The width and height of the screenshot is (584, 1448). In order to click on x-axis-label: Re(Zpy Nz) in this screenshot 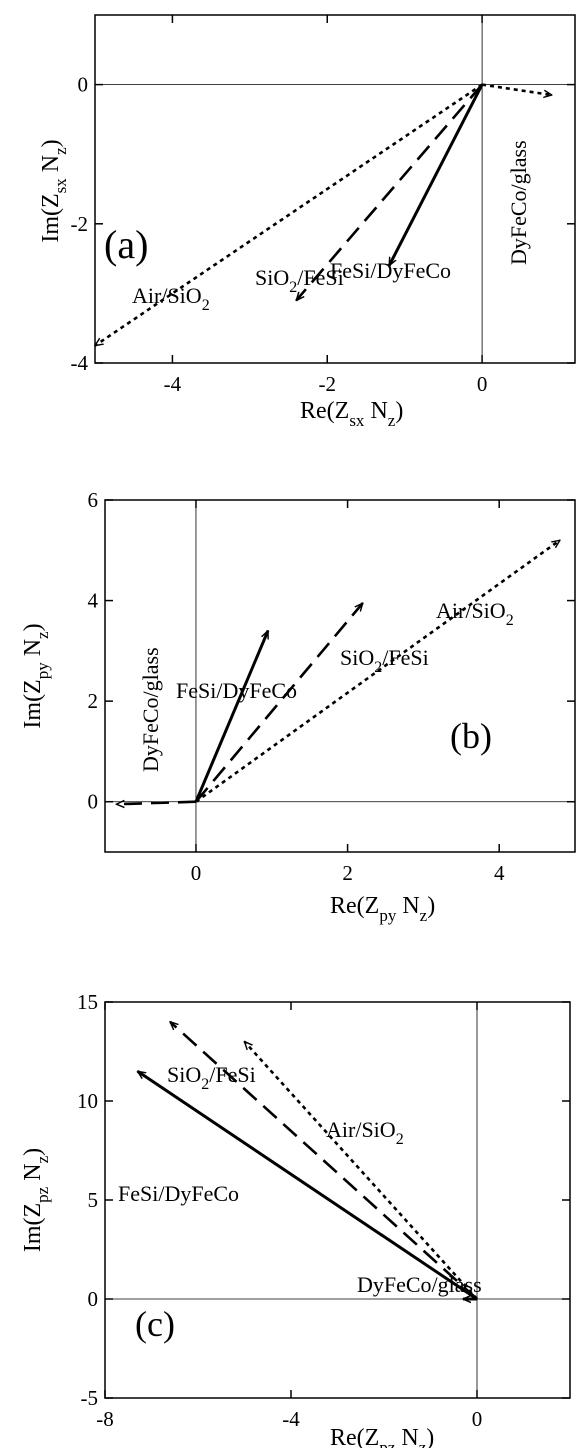, I will do `click(382, 909)`.